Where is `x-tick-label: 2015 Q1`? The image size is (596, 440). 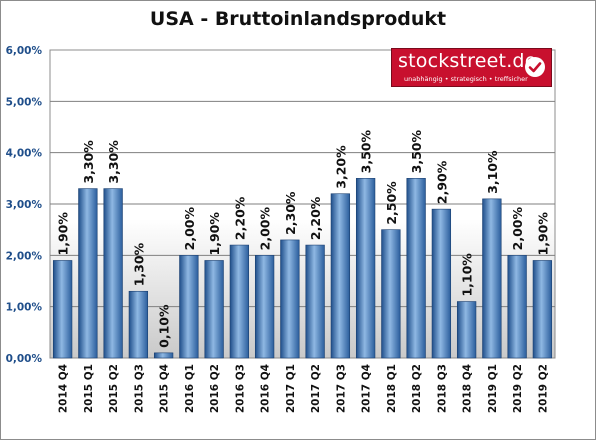
x-tick-label: 2015 Q1 is located at coordinates (89, 388).